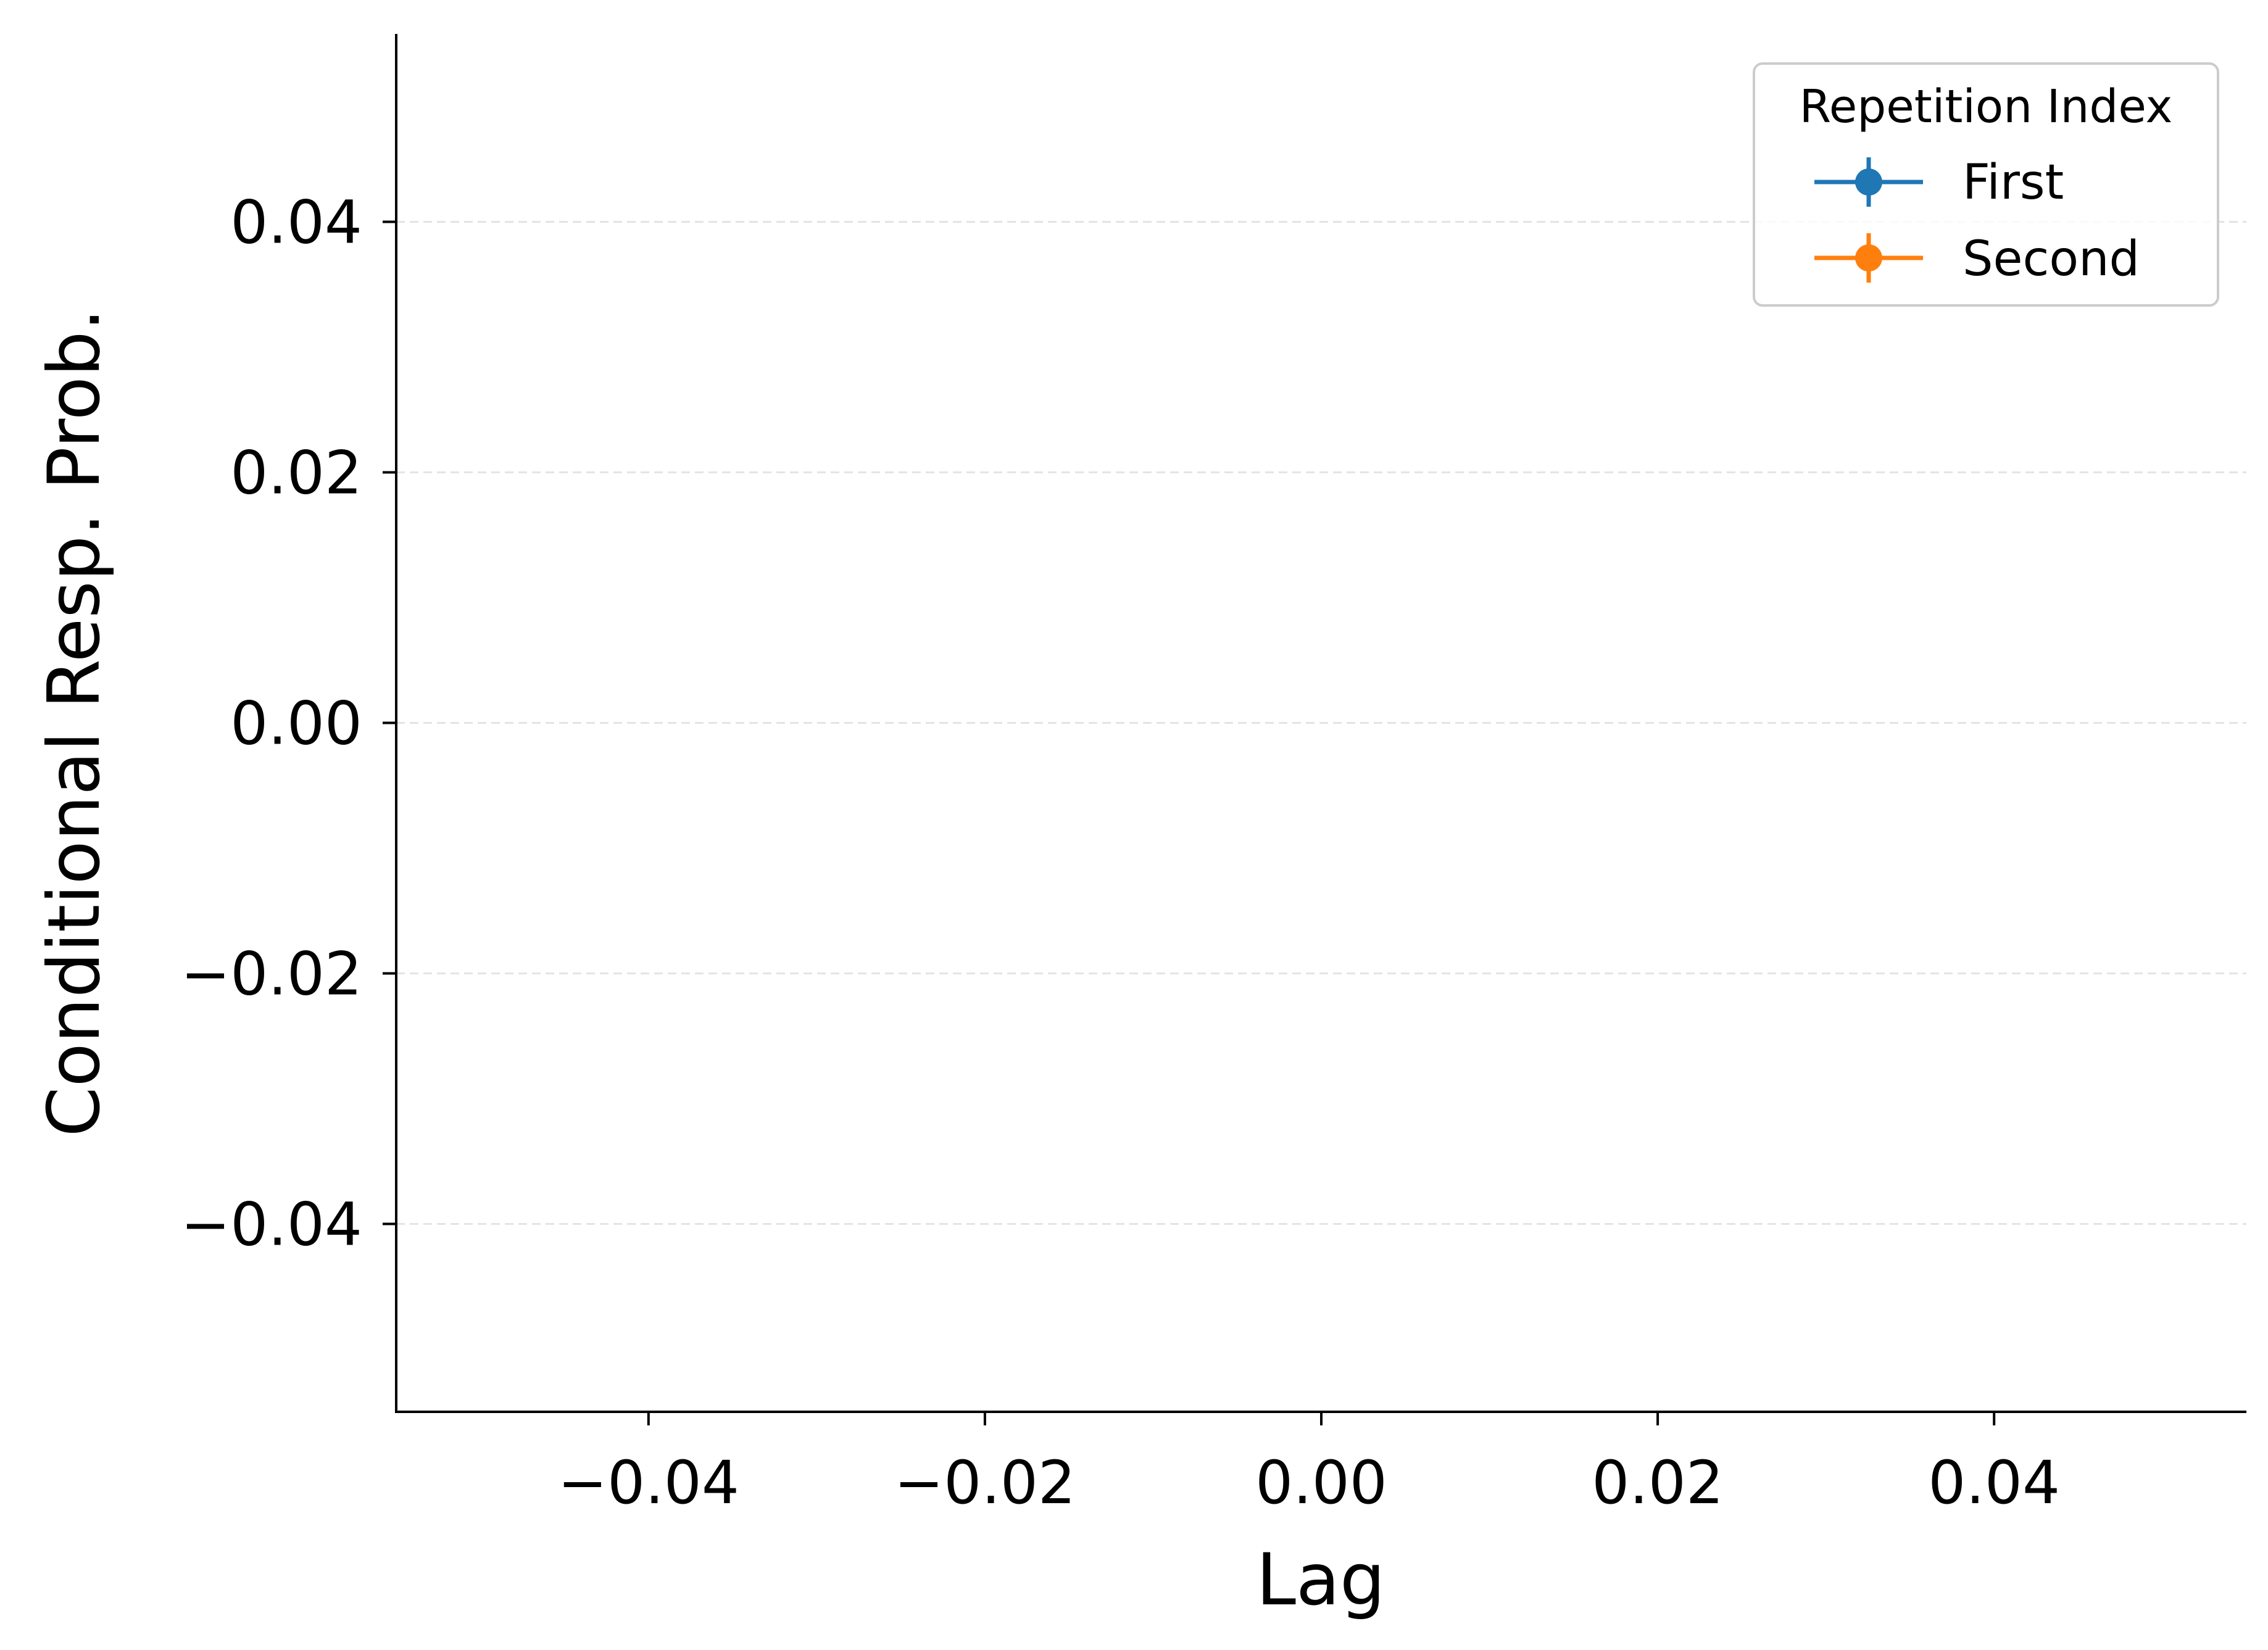 Image resolution: width=2268 pixels, height=1650 pixels. Describe the element at coordinates (296, 473) in the screenshot. I see `y-tick-label: 0.02` at that location.